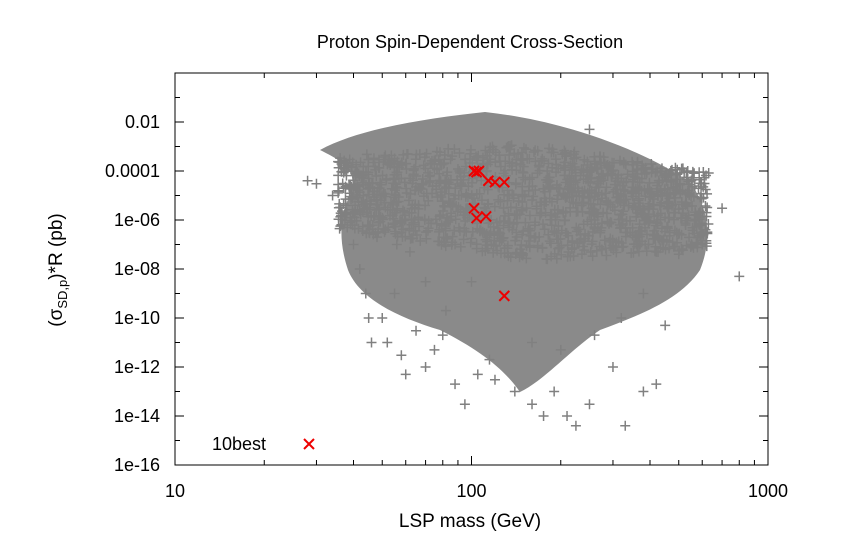 This screenshot has height=557, width=849. I want to click on y-tick-label: 1e-14, so click(137, 416).